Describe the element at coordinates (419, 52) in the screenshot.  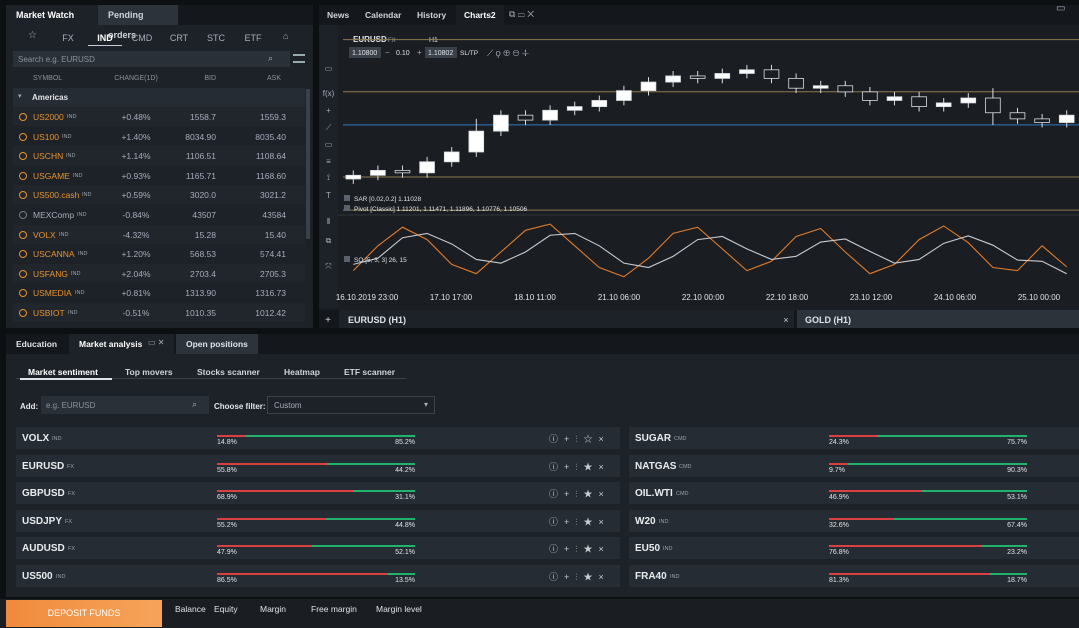
I see `plus: +` at that location.